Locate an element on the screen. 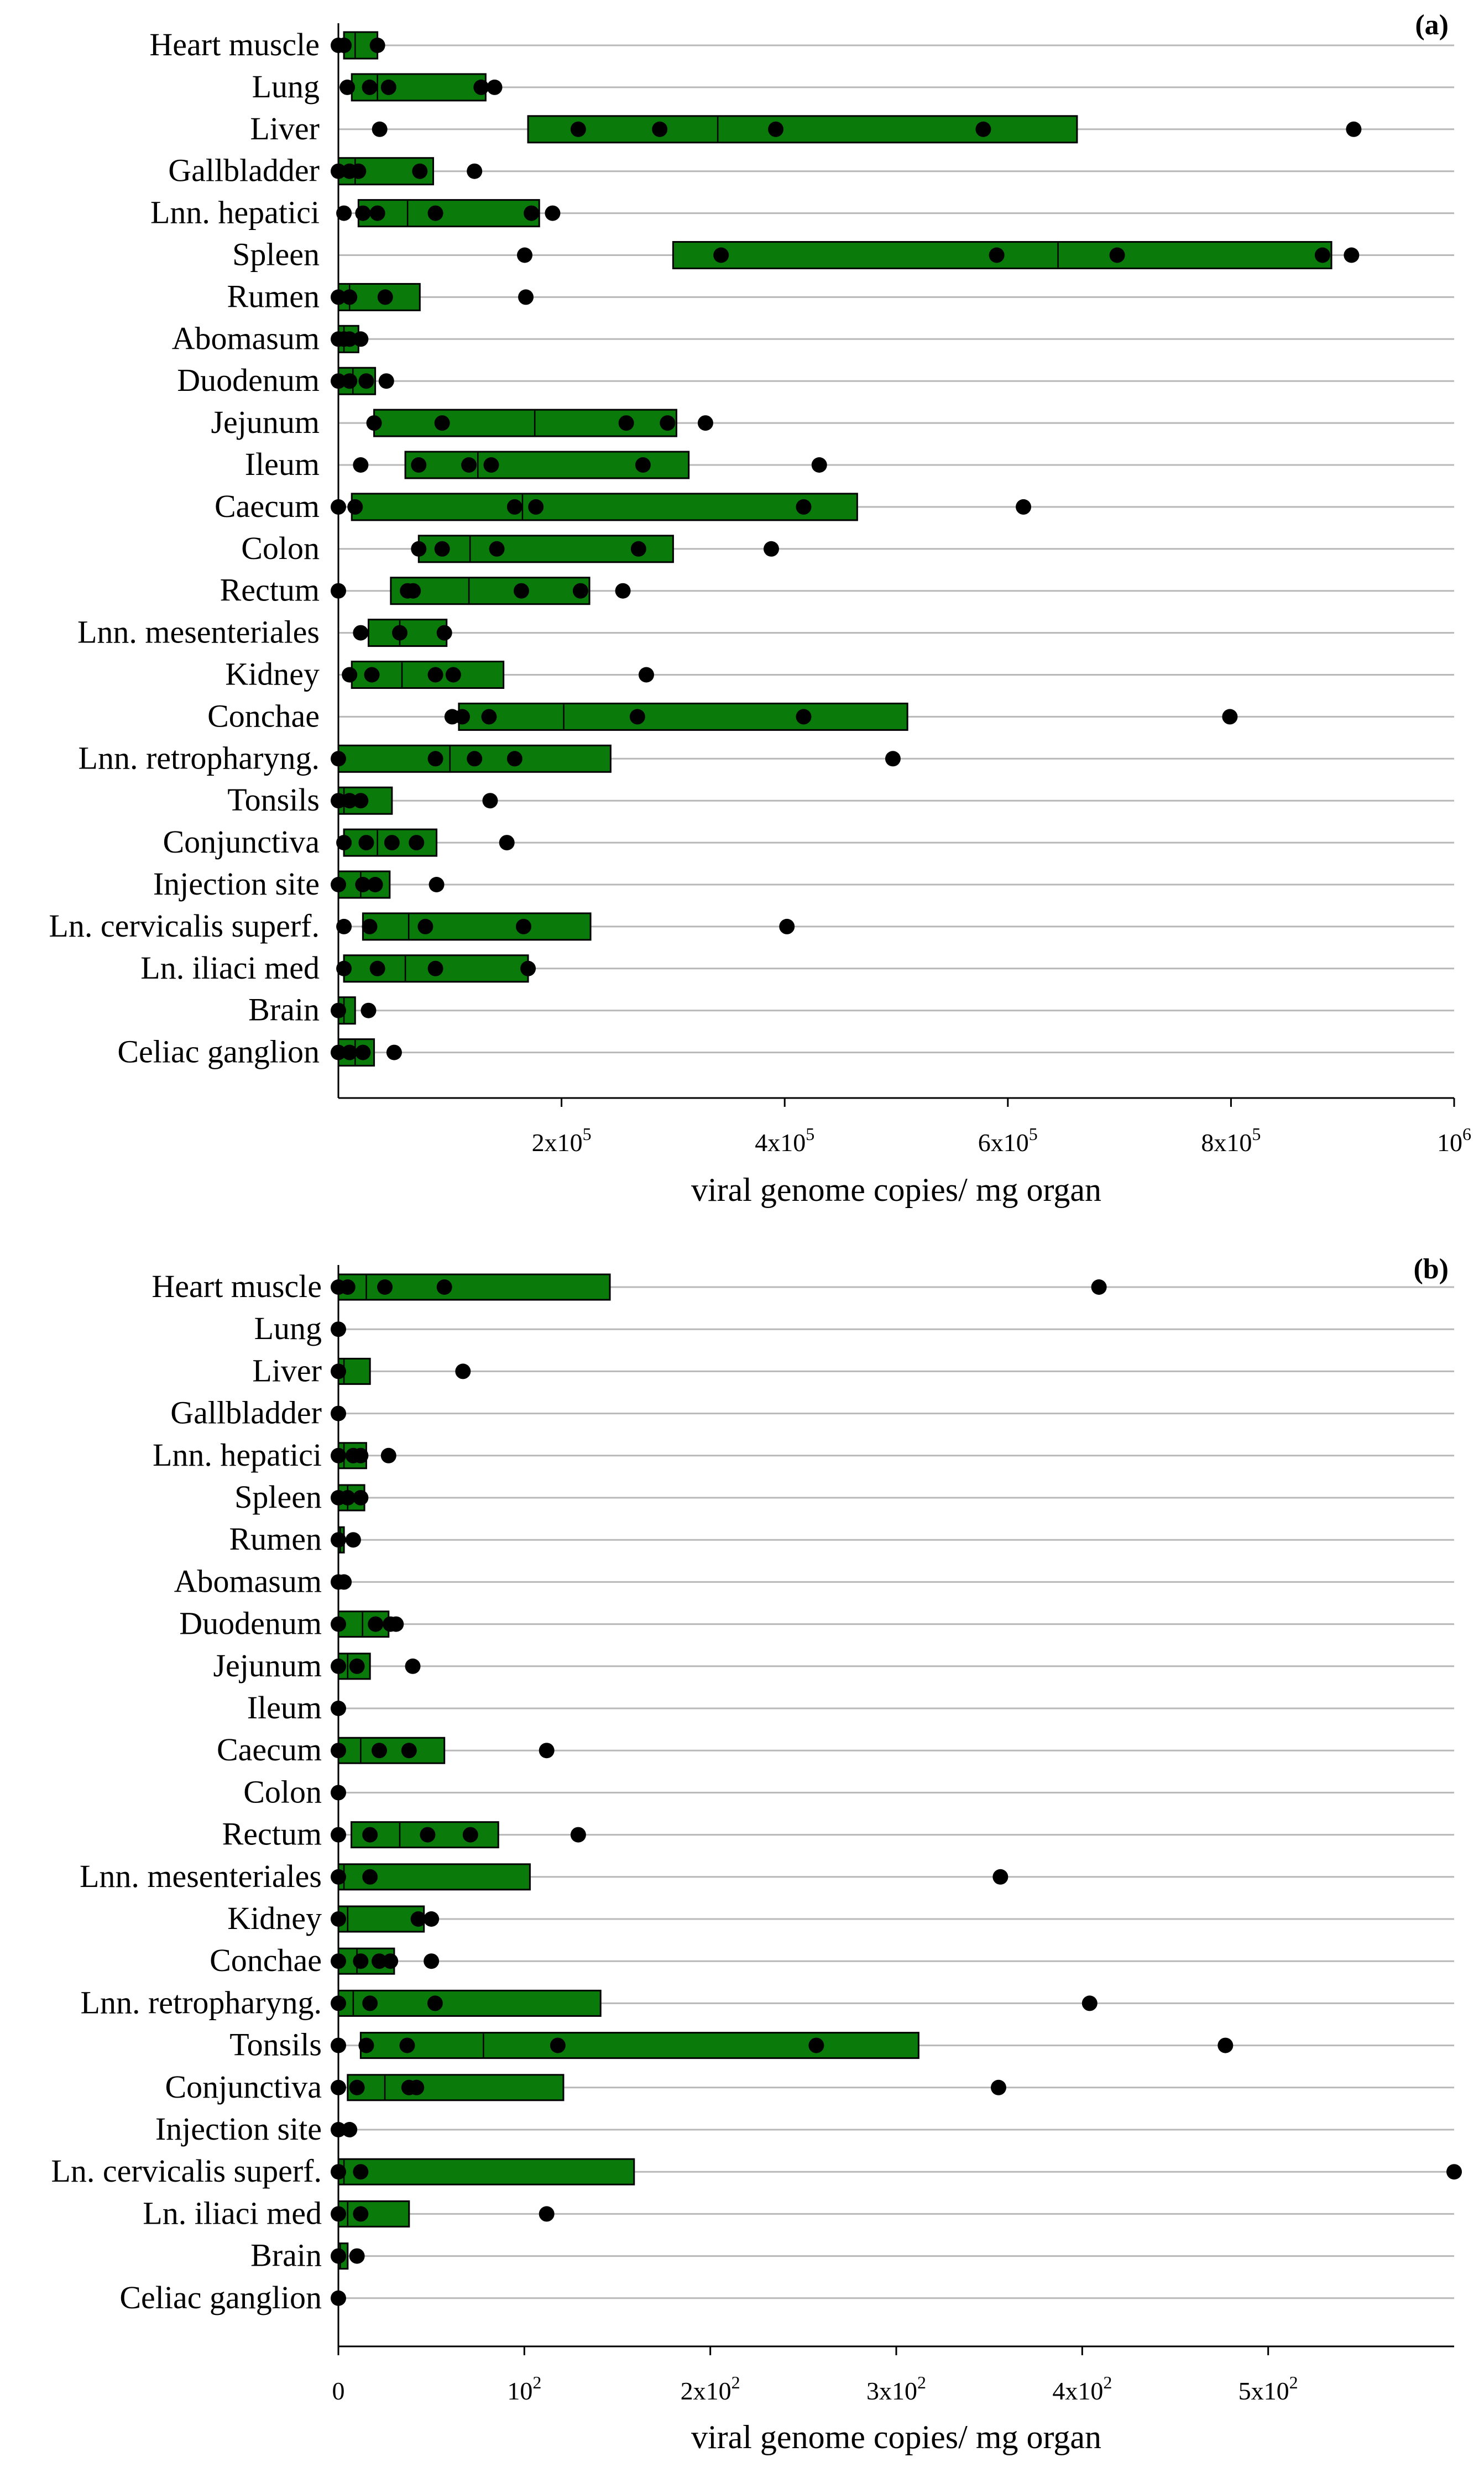 This screenshot has width=1484, height=2473. category-label-kidney: Kidney is located at coordinates (273, 674).